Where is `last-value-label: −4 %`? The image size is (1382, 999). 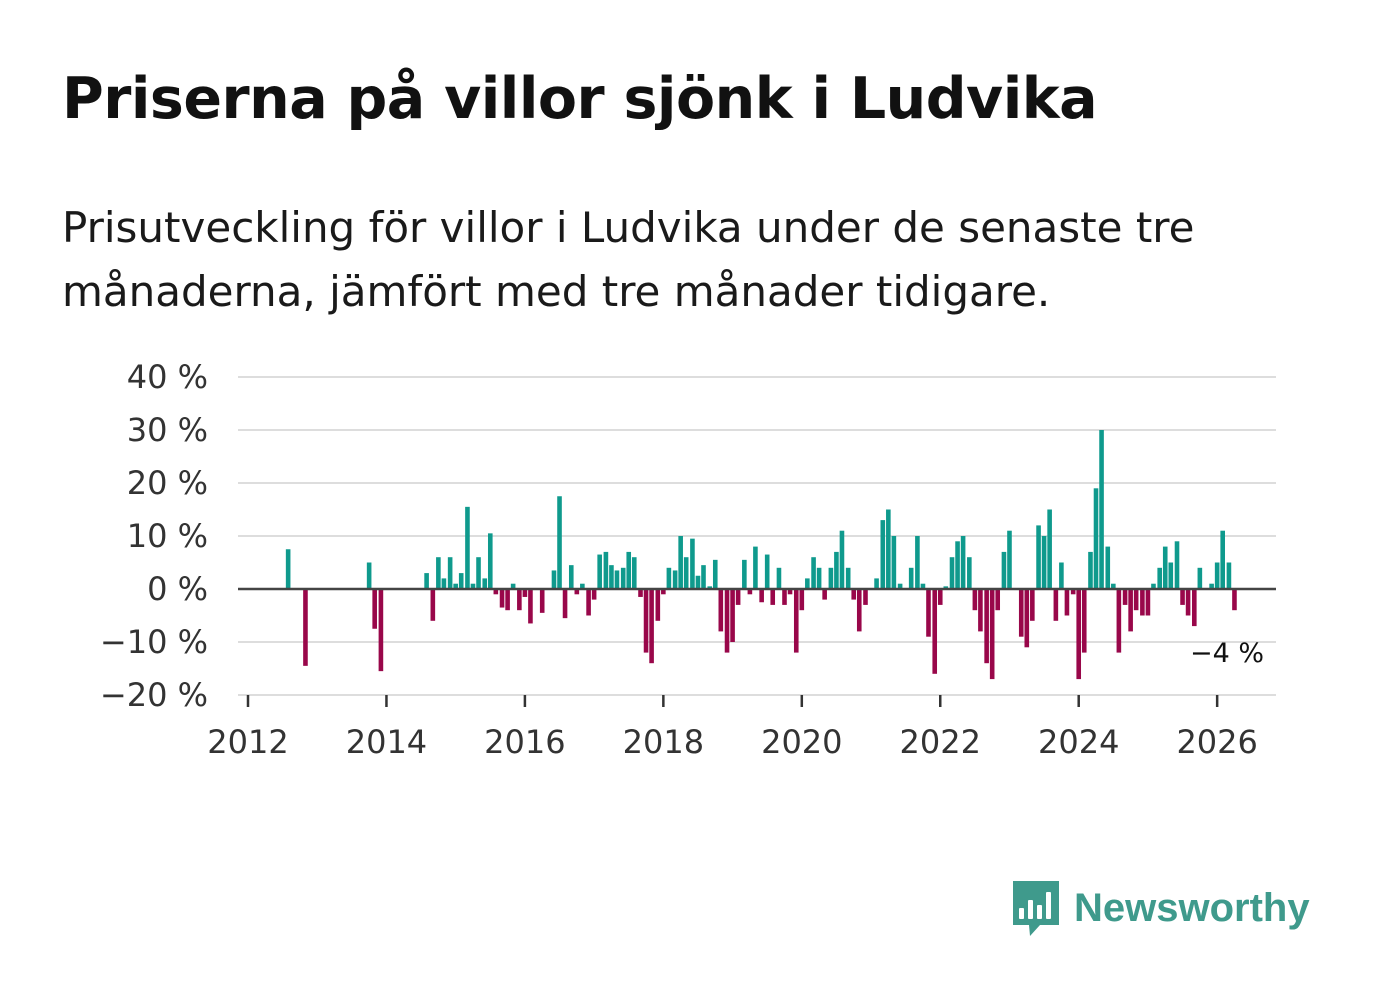 last-value-label: −4 % is located at coordinates (1227, 653).